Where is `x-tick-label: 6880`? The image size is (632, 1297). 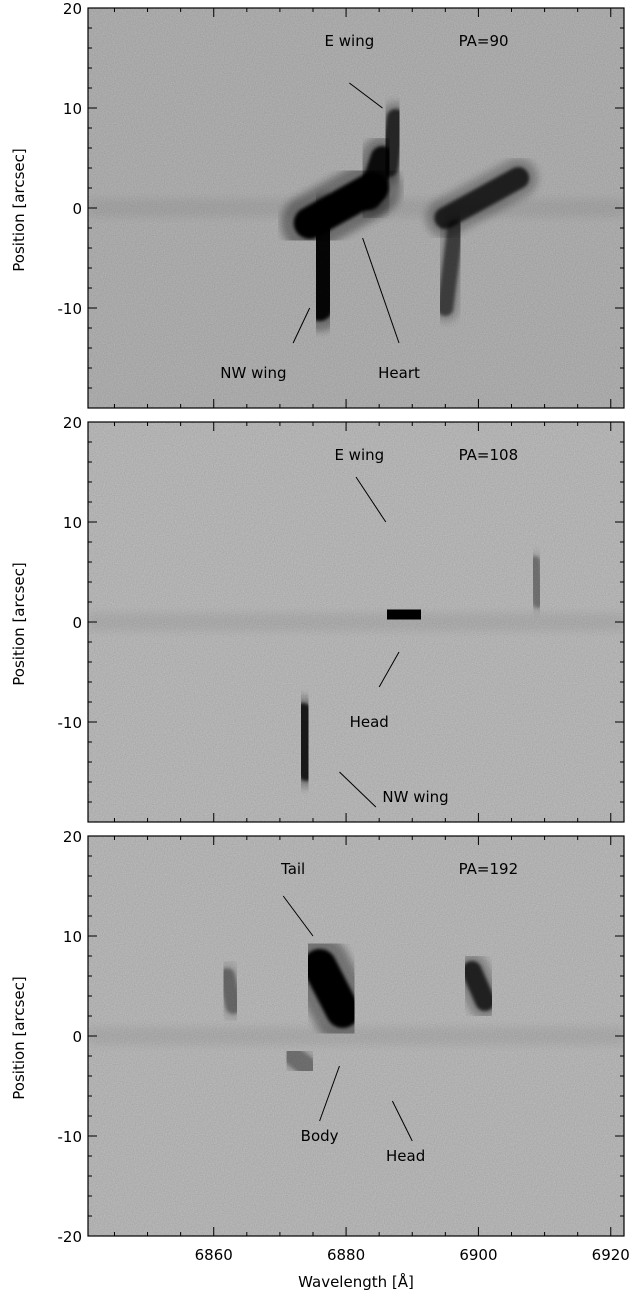 x-tick-label: 6880 is located at coordinates (346, 1255).